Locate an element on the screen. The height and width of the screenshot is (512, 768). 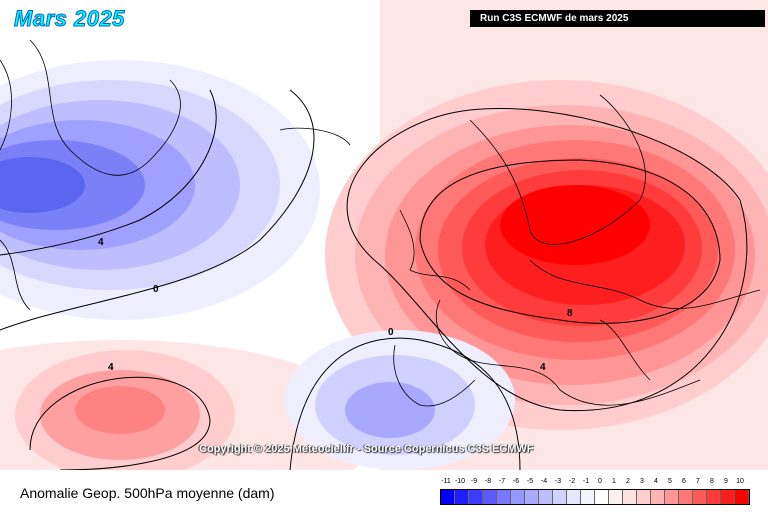
legend-label: 9 is located at coordinates (726, 481).